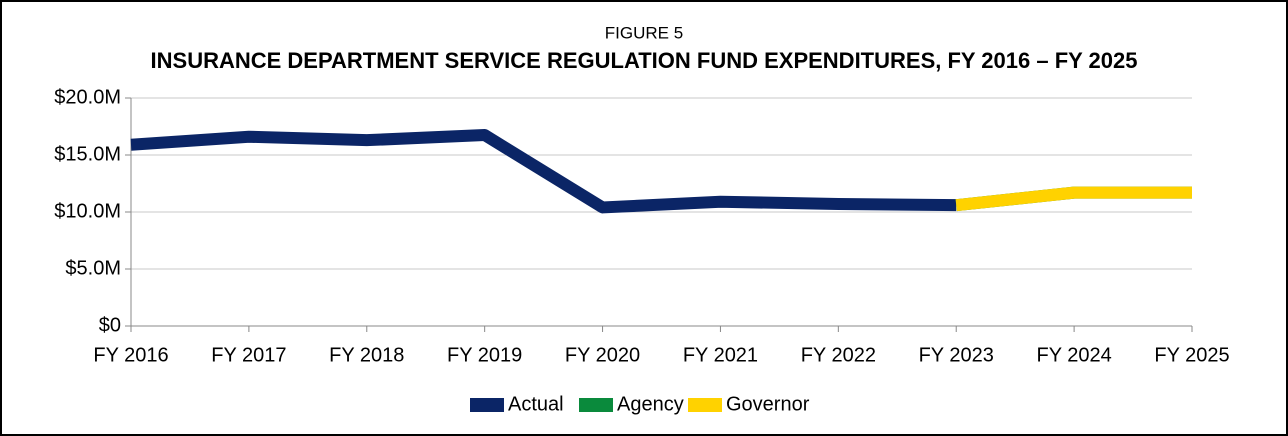  I want to click on figure-label: FIGURE 5, so click(644, 32).